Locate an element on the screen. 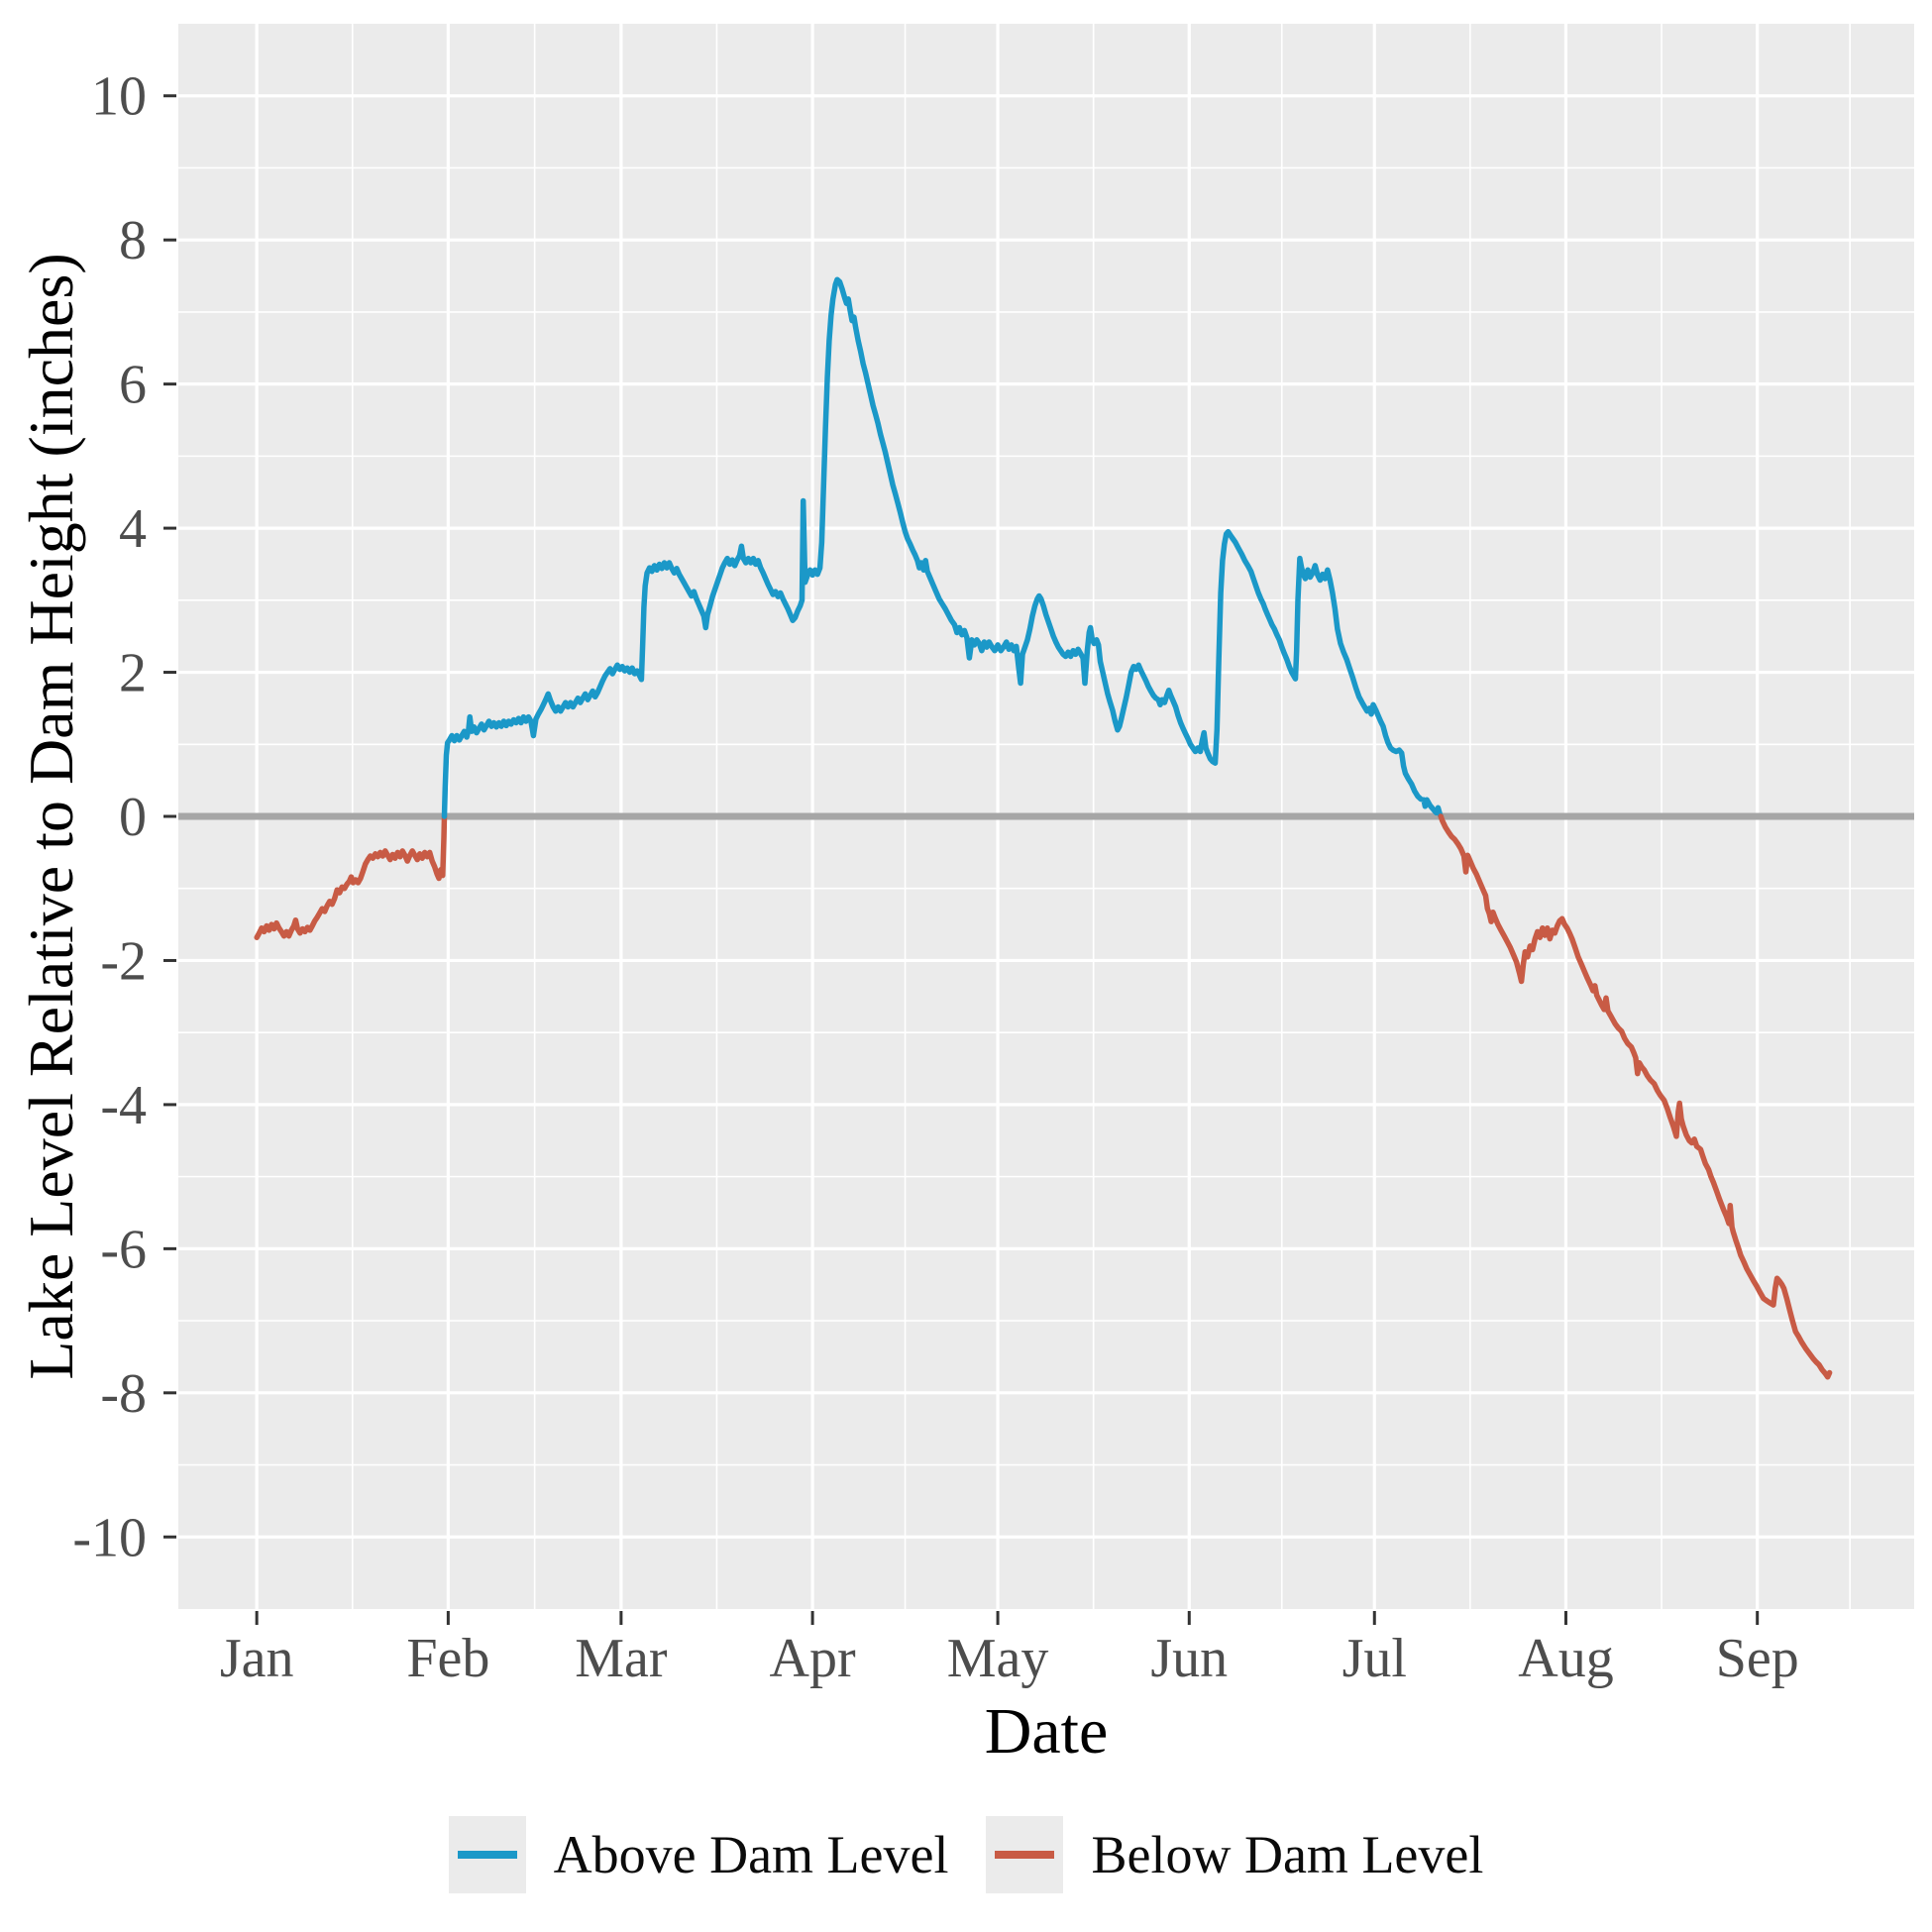 Image resolution: width=1932 pixels, height=1932 pixels. y-tick-label: -2 is located at coordinates (124, 961).